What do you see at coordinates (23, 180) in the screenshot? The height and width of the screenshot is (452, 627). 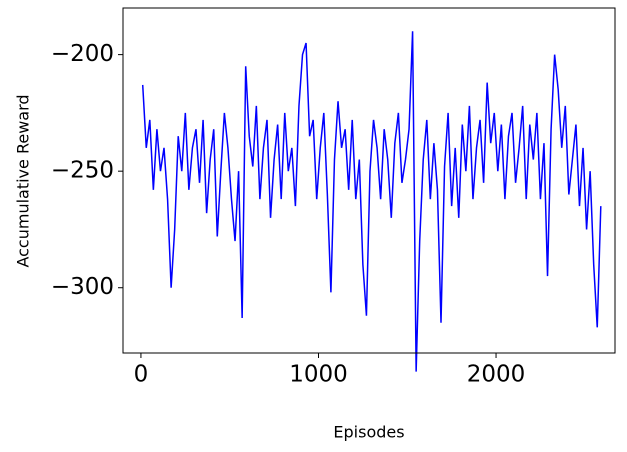 I see `y-axis-label: Accumulative Reward` at bounding box center [23, 180].